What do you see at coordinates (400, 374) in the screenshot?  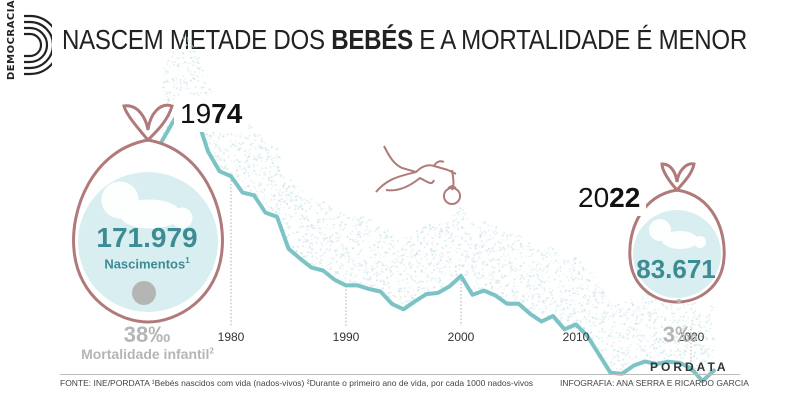 I see `footer-divider` at bounding box center [400, 374].